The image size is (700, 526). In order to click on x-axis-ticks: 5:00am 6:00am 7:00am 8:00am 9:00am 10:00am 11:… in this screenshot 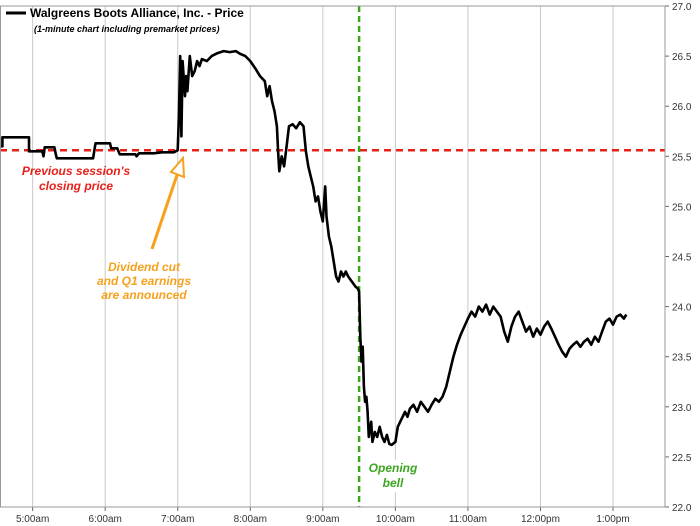, I will do `click(323, 516)`.